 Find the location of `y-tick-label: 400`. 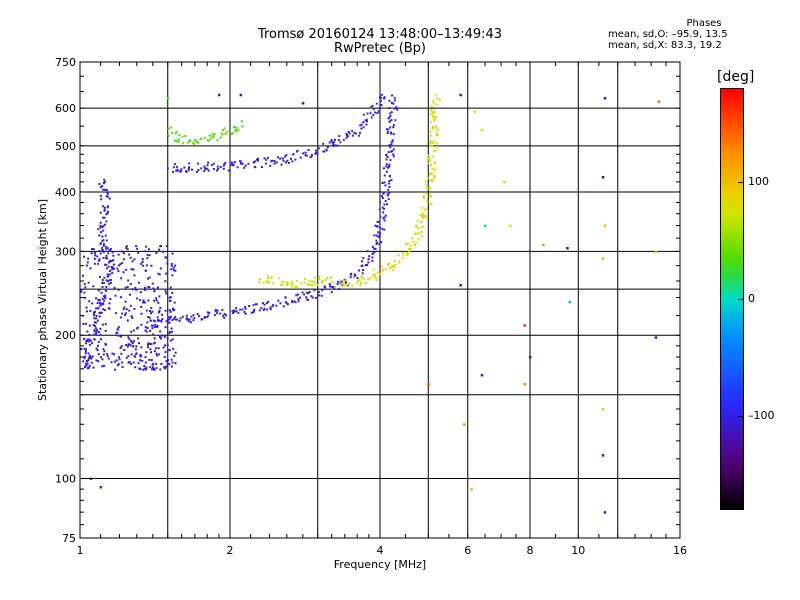

y-tick-label: 400 is located at coordinates (65, 192).